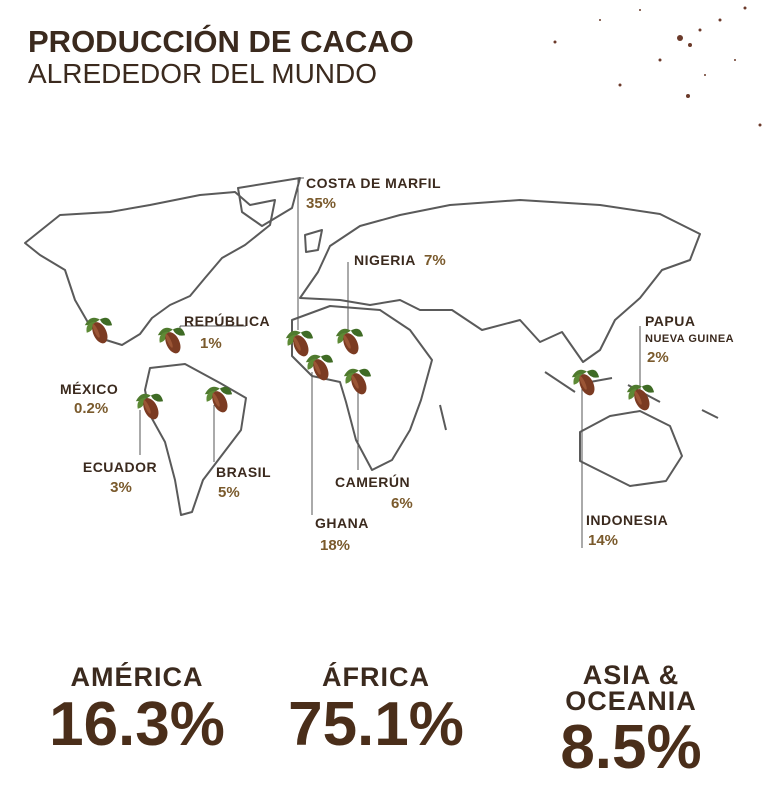 The width and height of the screenshot is (768, 793). What do you see at coordinates (630, 747) in the screenshot?
I see `region-share: 8.5%` at bounding box center [630, 747].